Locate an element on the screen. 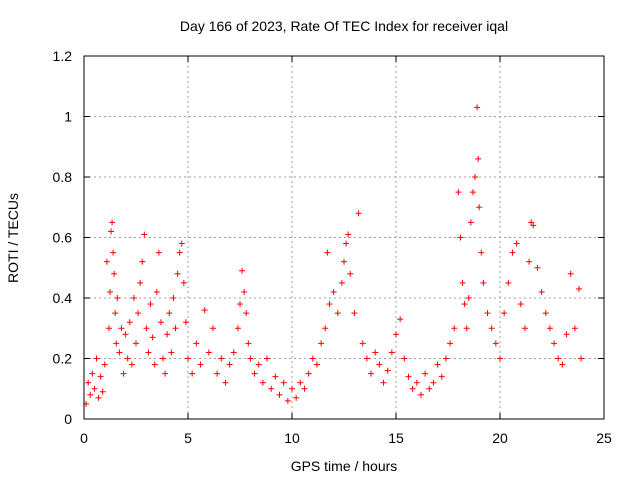 This screenshot has width=640, height=485. y-tick-label: 0.8 is located at coordinates (63, 177).